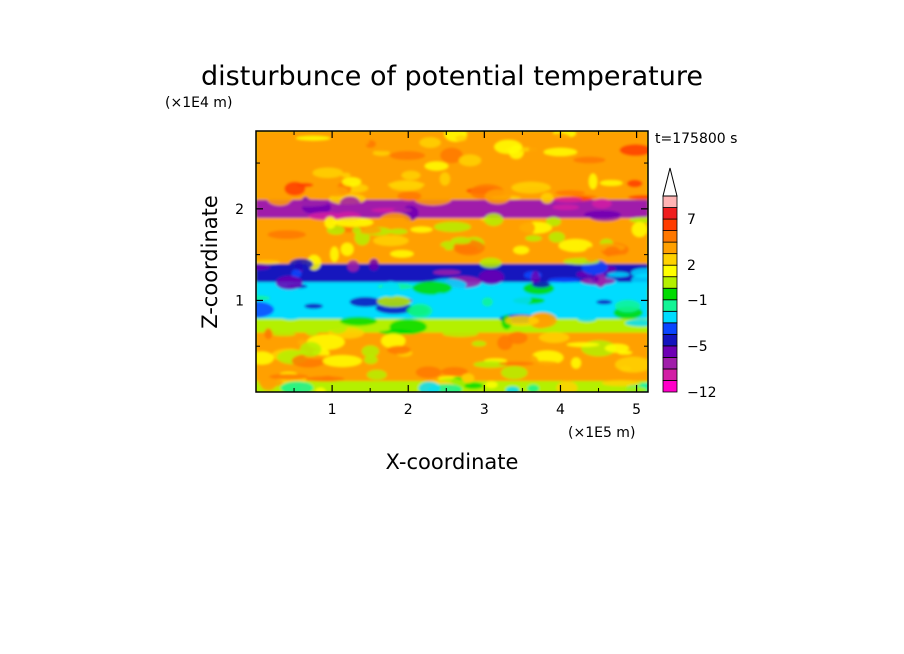 The height and width of the screenshot is (654, 904). What do you see at coordinates (452, 462) in the screenshot?
I see `x-axis-label: X-coordinate` at bounding box center [452, 462].